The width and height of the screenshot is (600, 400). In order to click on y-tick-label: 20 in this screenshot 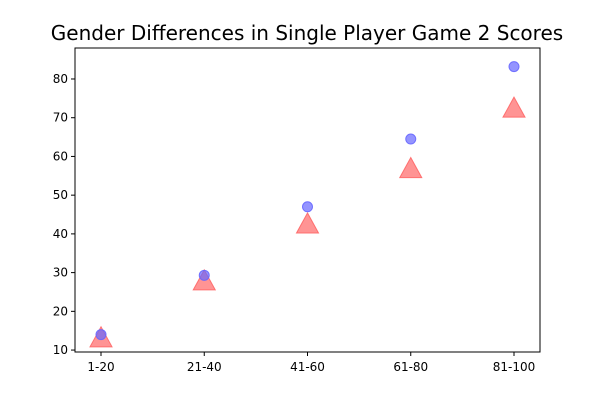, I will do `click(60, 311)`.